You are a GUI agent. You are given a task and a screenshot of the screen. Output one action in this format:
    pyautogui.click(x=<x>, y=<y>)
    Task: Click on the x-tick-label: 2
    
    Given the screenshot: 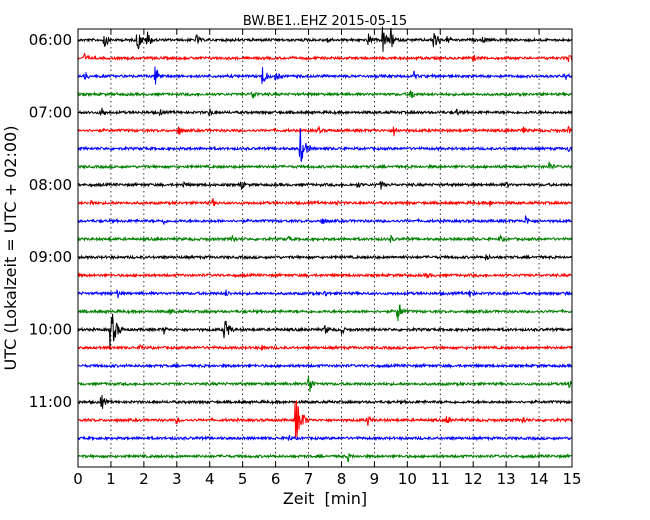 What is the action you would take?
    pyautogui.click(x=144, y=479)
    